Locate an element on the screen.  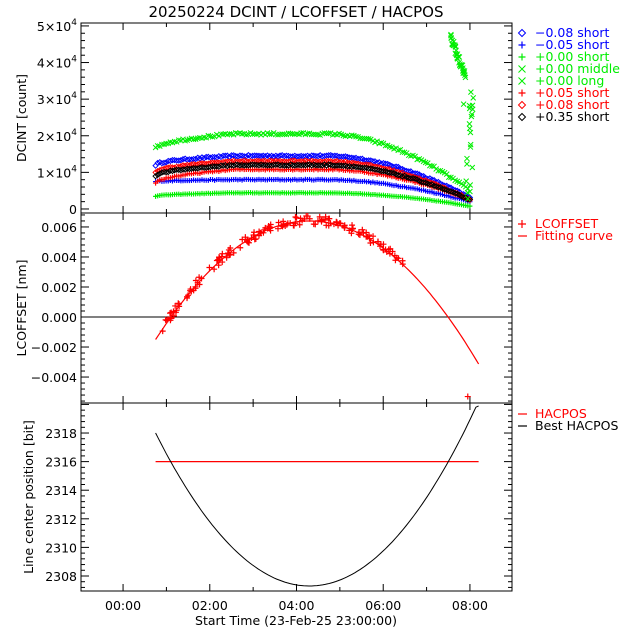
best-hacpos-curve is located at coordinates (317, 496).